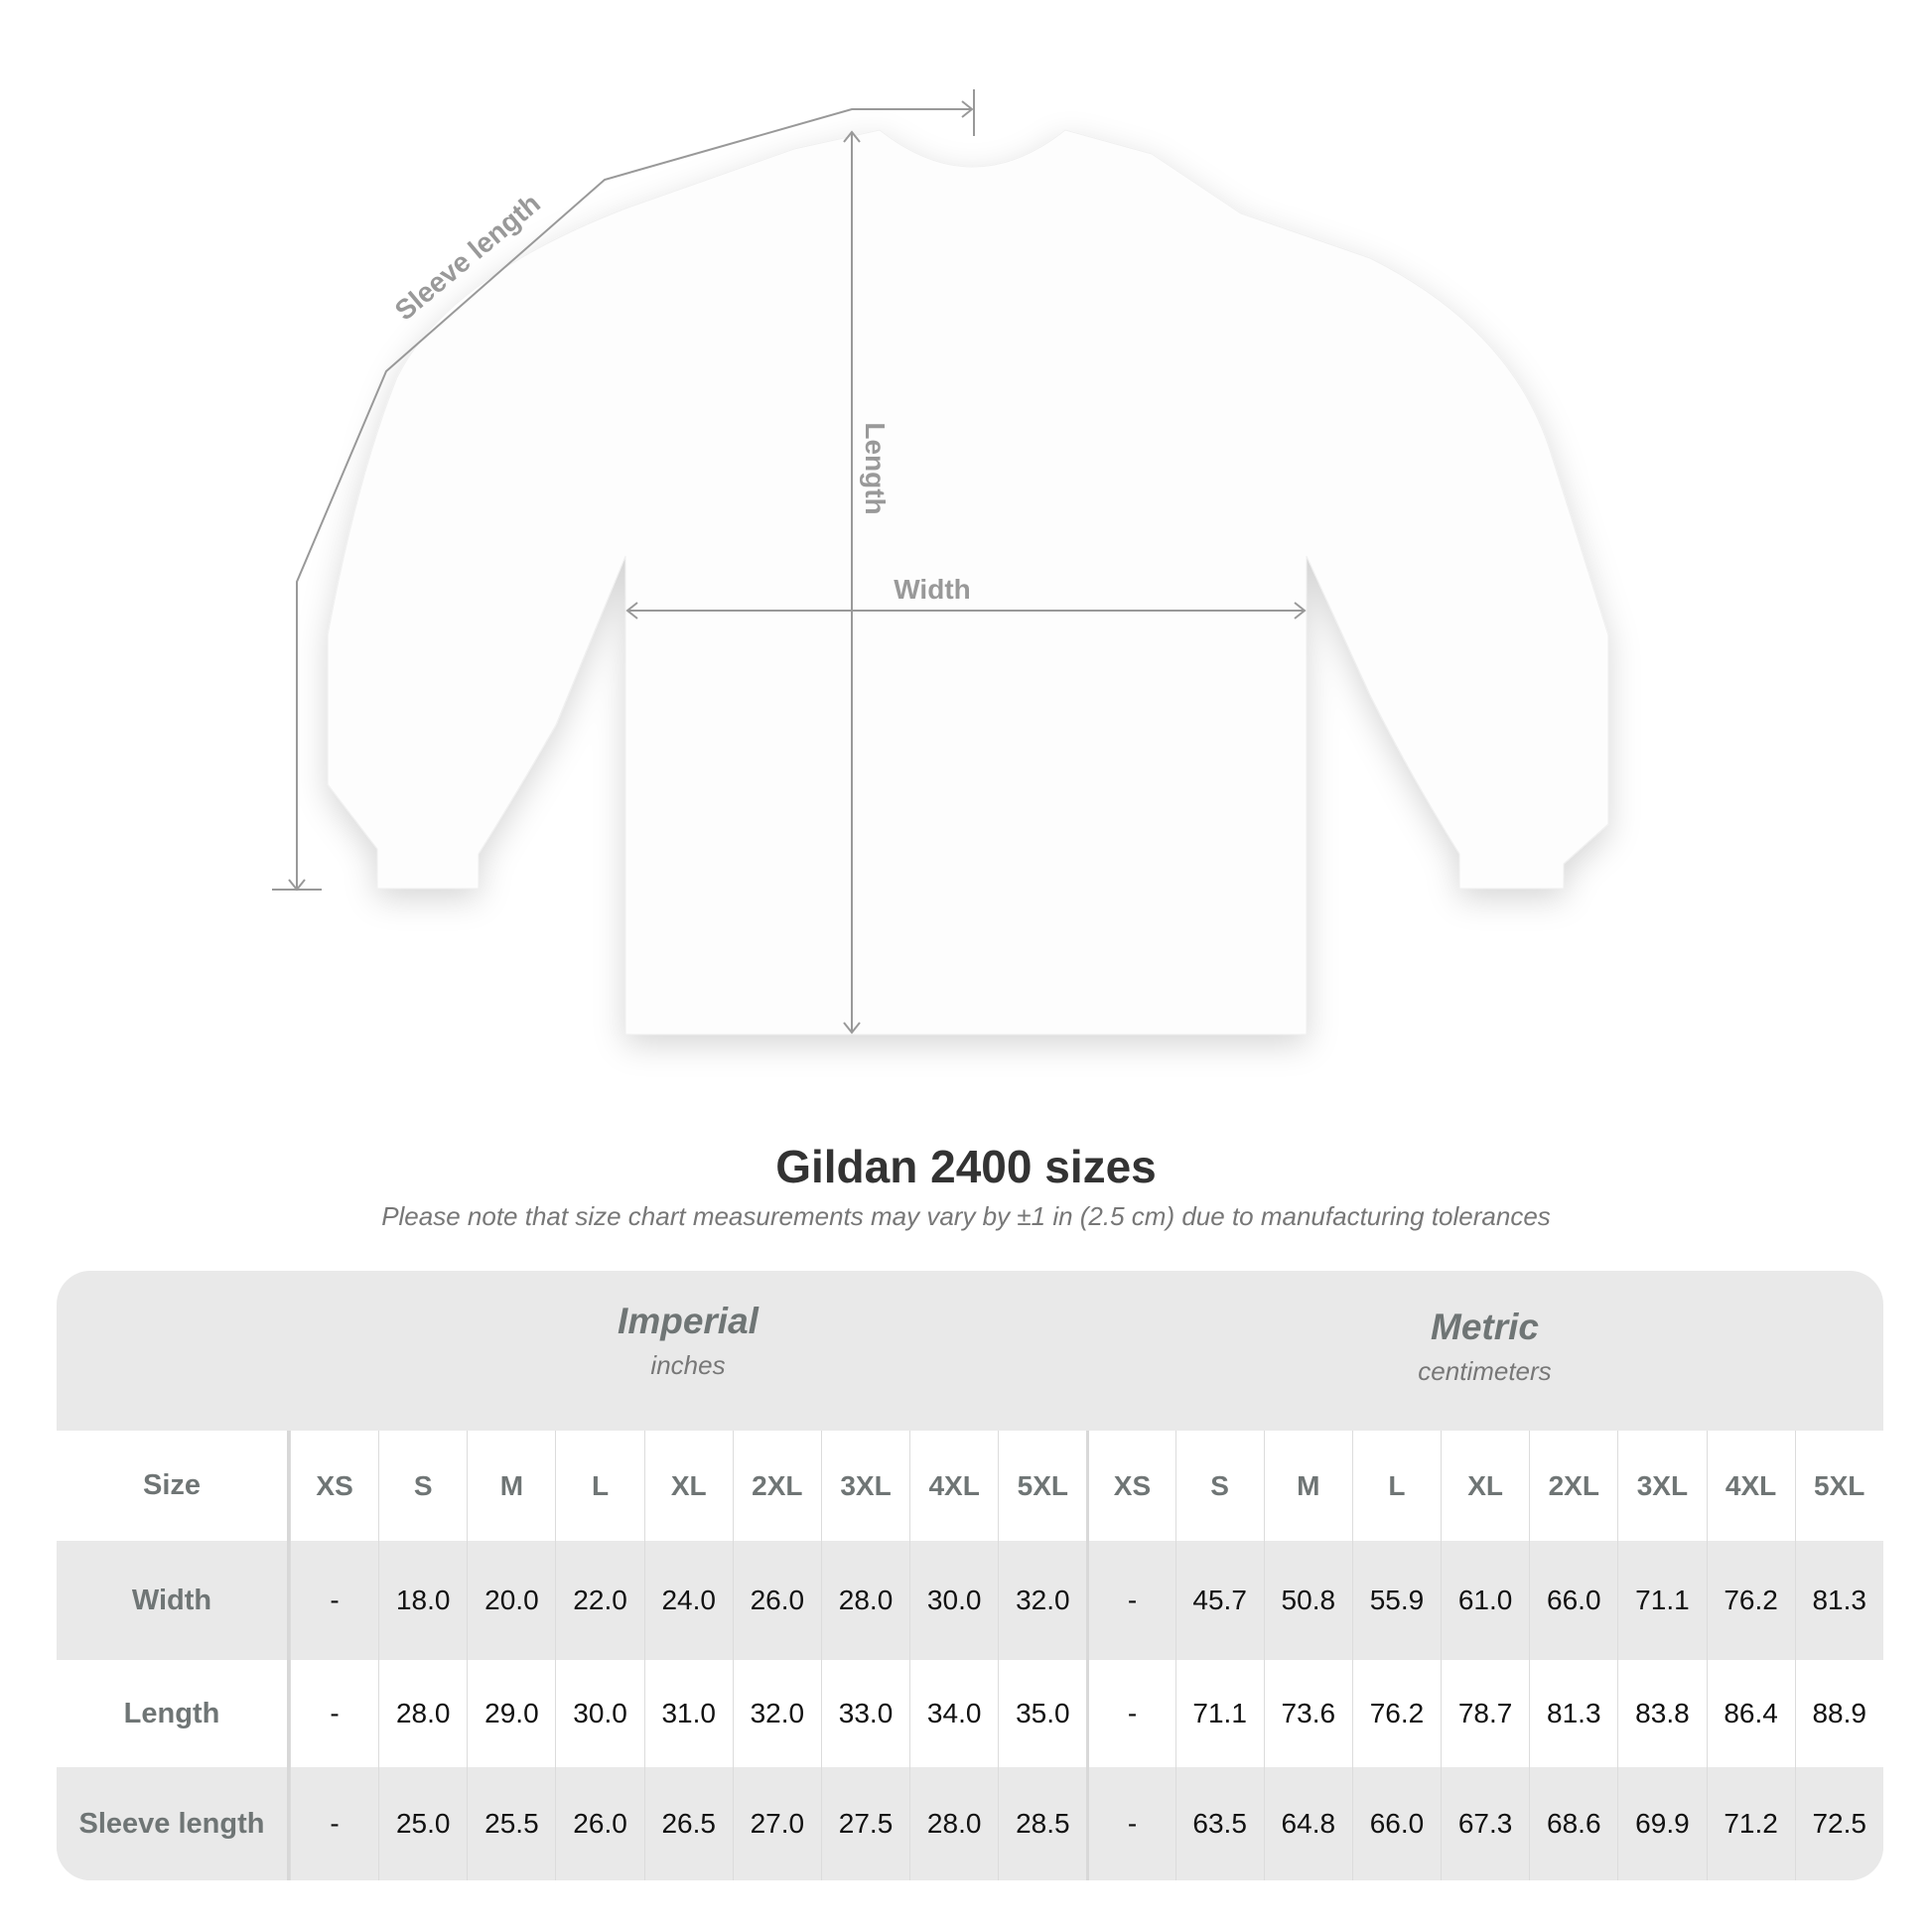  I want to click on metric-size-4xl: 4XL, so click(1751, 1486).